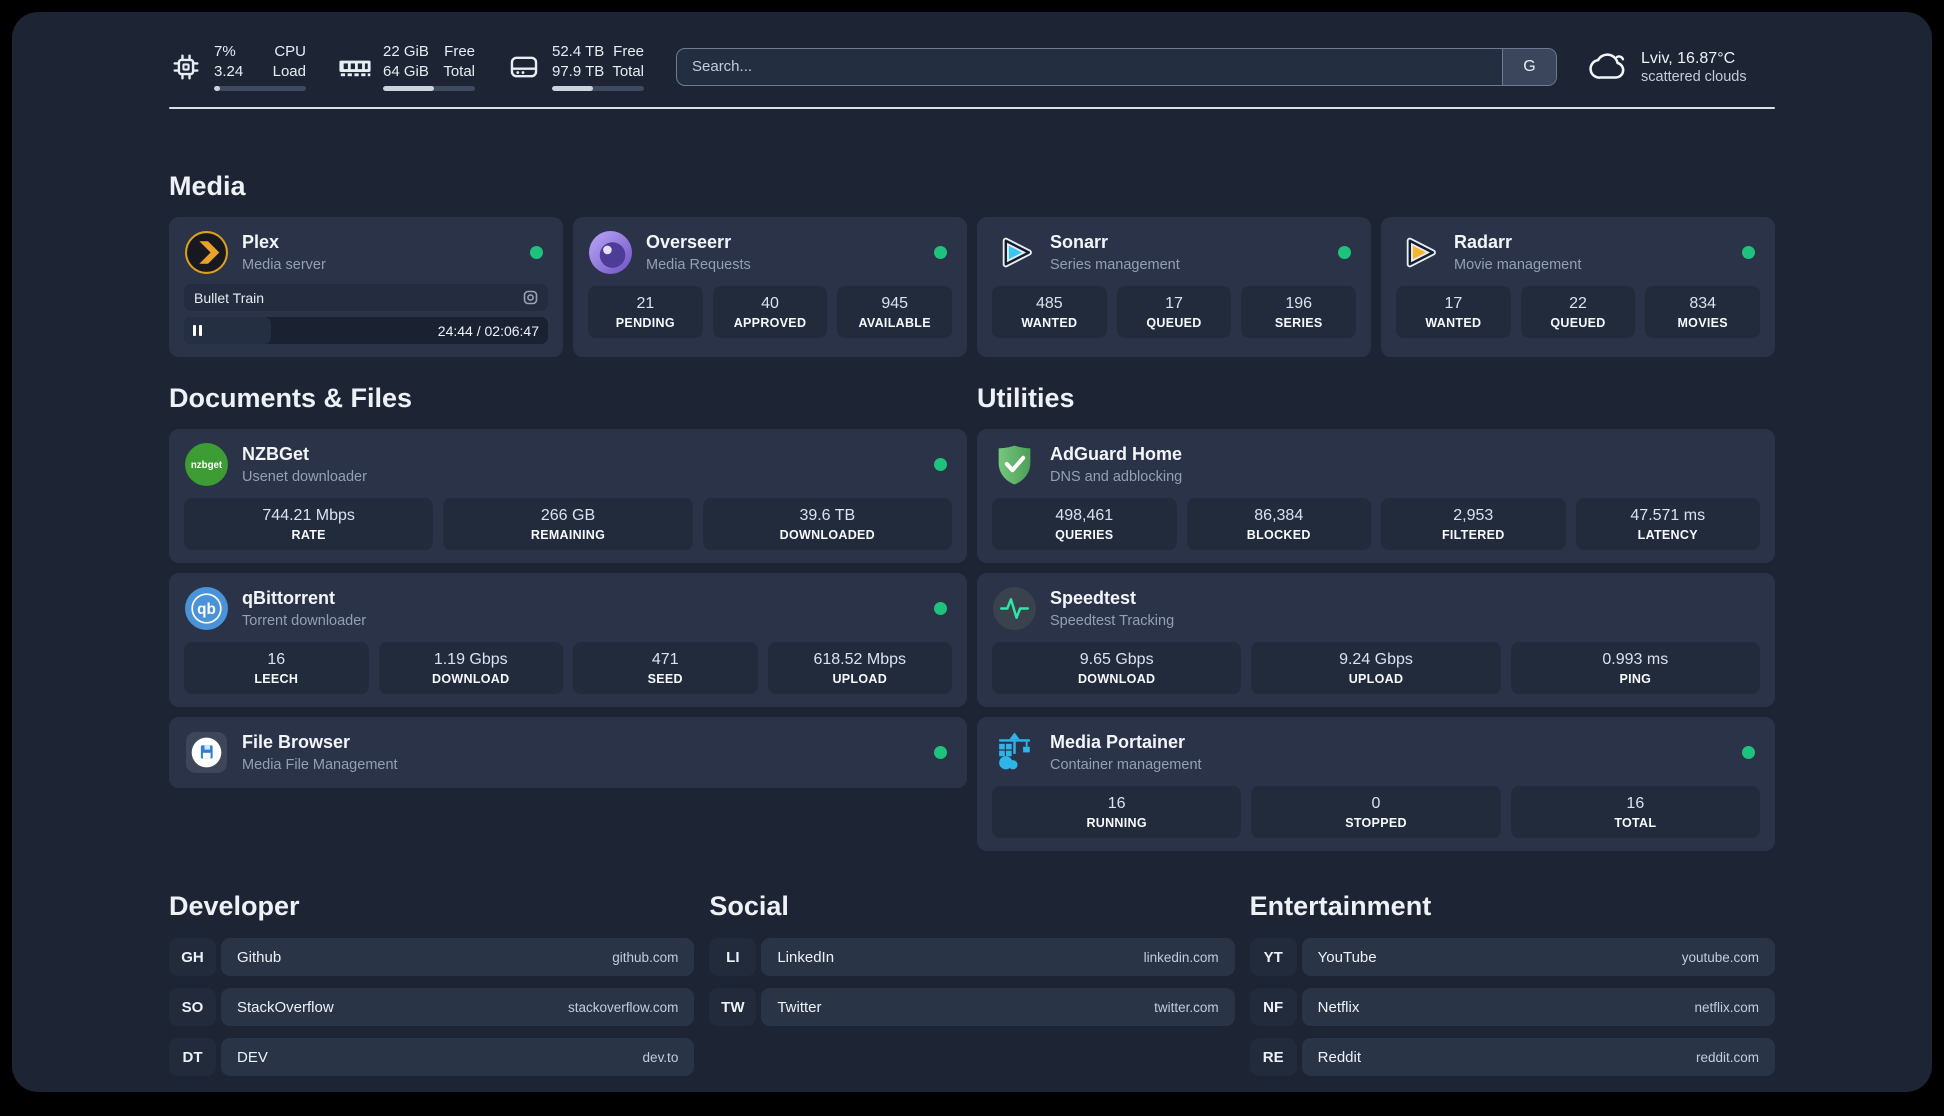 Image resolution: width=1944 pixels, height=1116 pixels. What do you see at coordinates (1014, 608) in the screenshot?
I see `speedtest-icon` at bounding box center [1014, 608].